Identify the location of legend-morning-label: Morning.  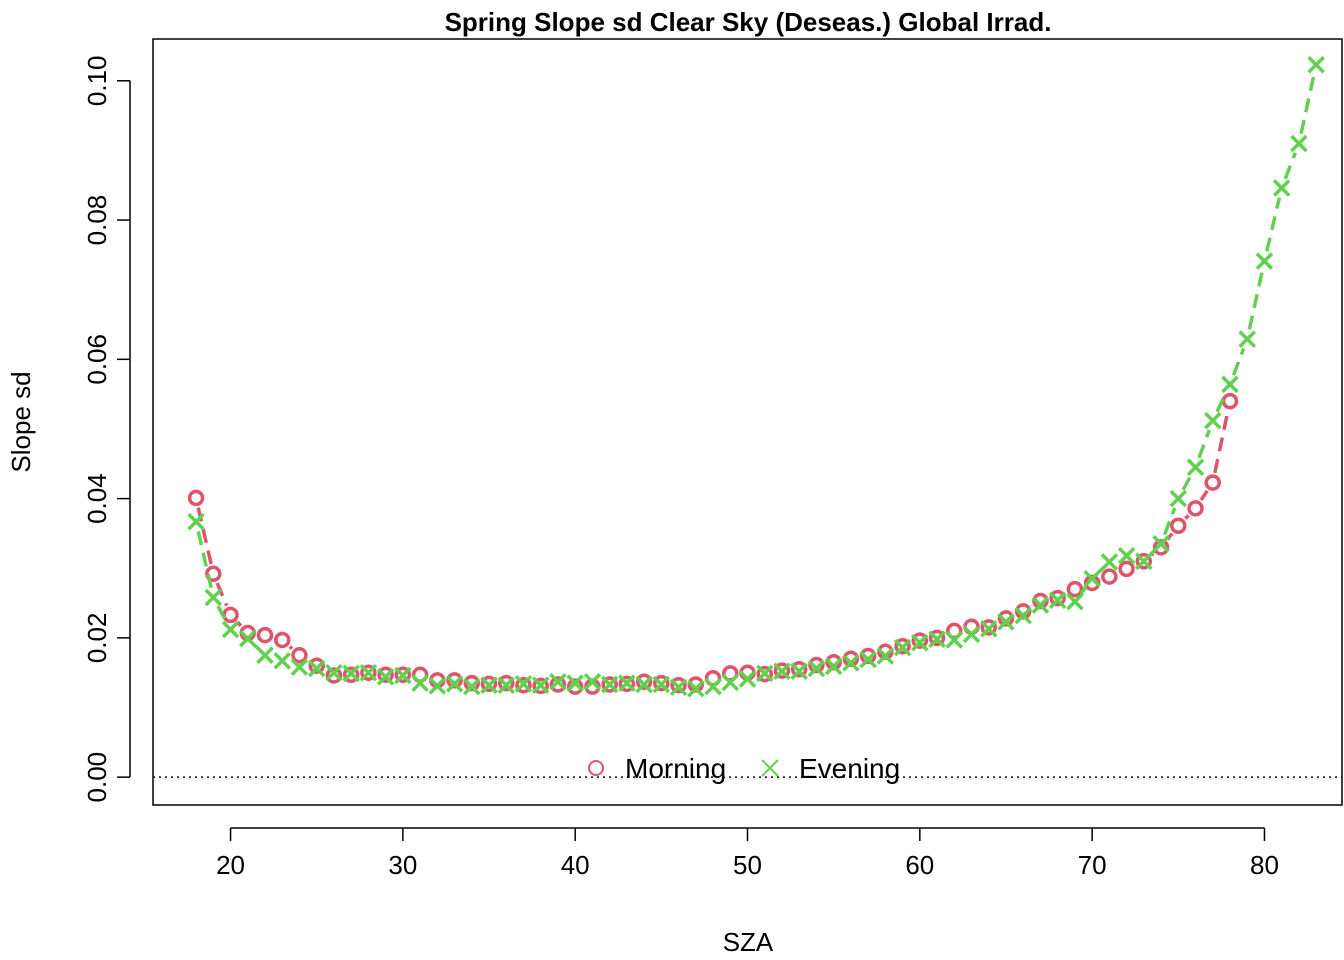
(675, 768).